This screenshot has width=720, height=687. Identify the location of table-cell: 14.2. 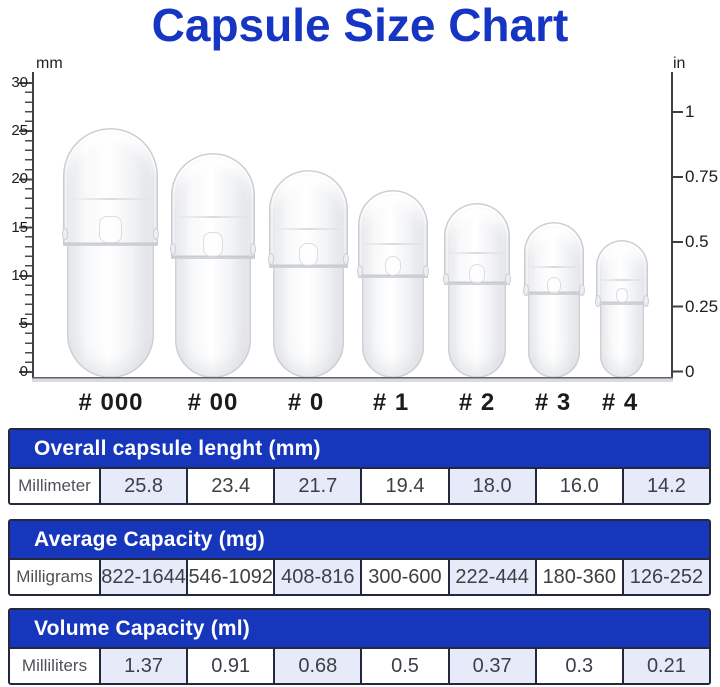
(665, 486).